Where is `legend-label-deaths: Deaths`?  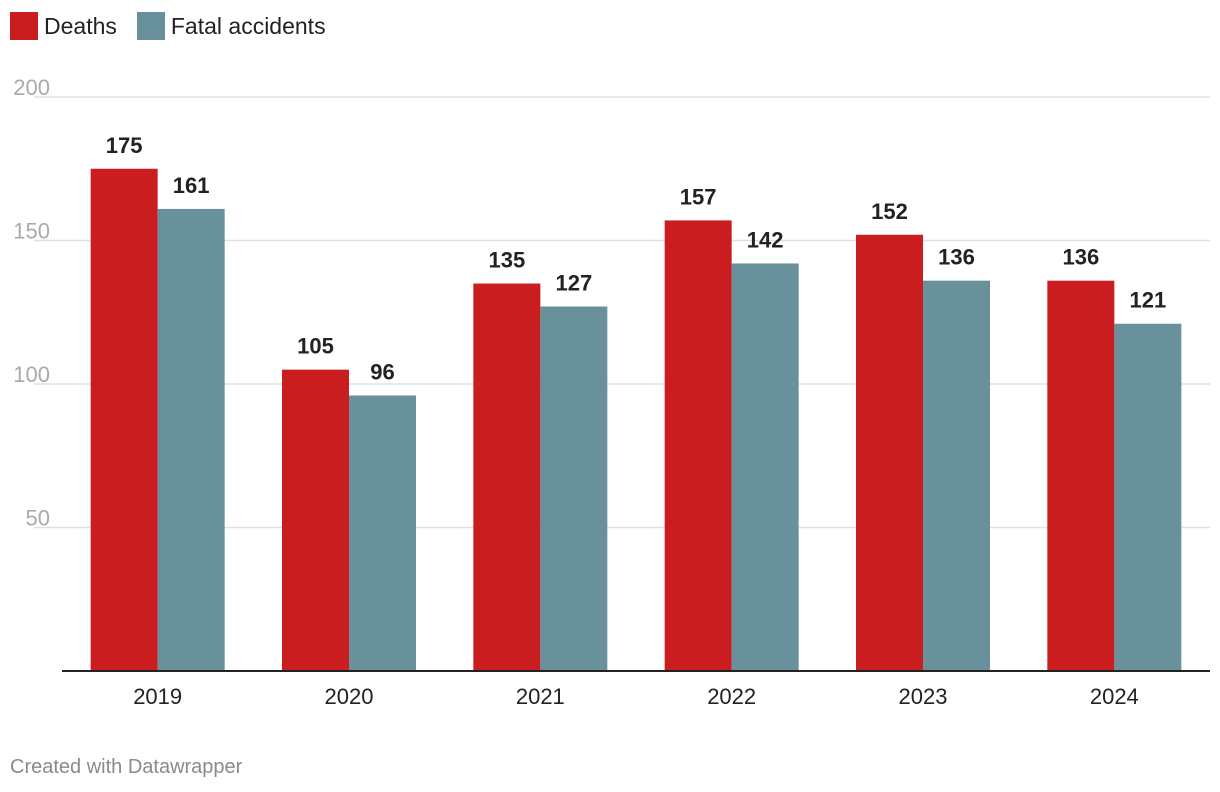
legend-label-deaths: Deaths is located at coordinates (80, 25).